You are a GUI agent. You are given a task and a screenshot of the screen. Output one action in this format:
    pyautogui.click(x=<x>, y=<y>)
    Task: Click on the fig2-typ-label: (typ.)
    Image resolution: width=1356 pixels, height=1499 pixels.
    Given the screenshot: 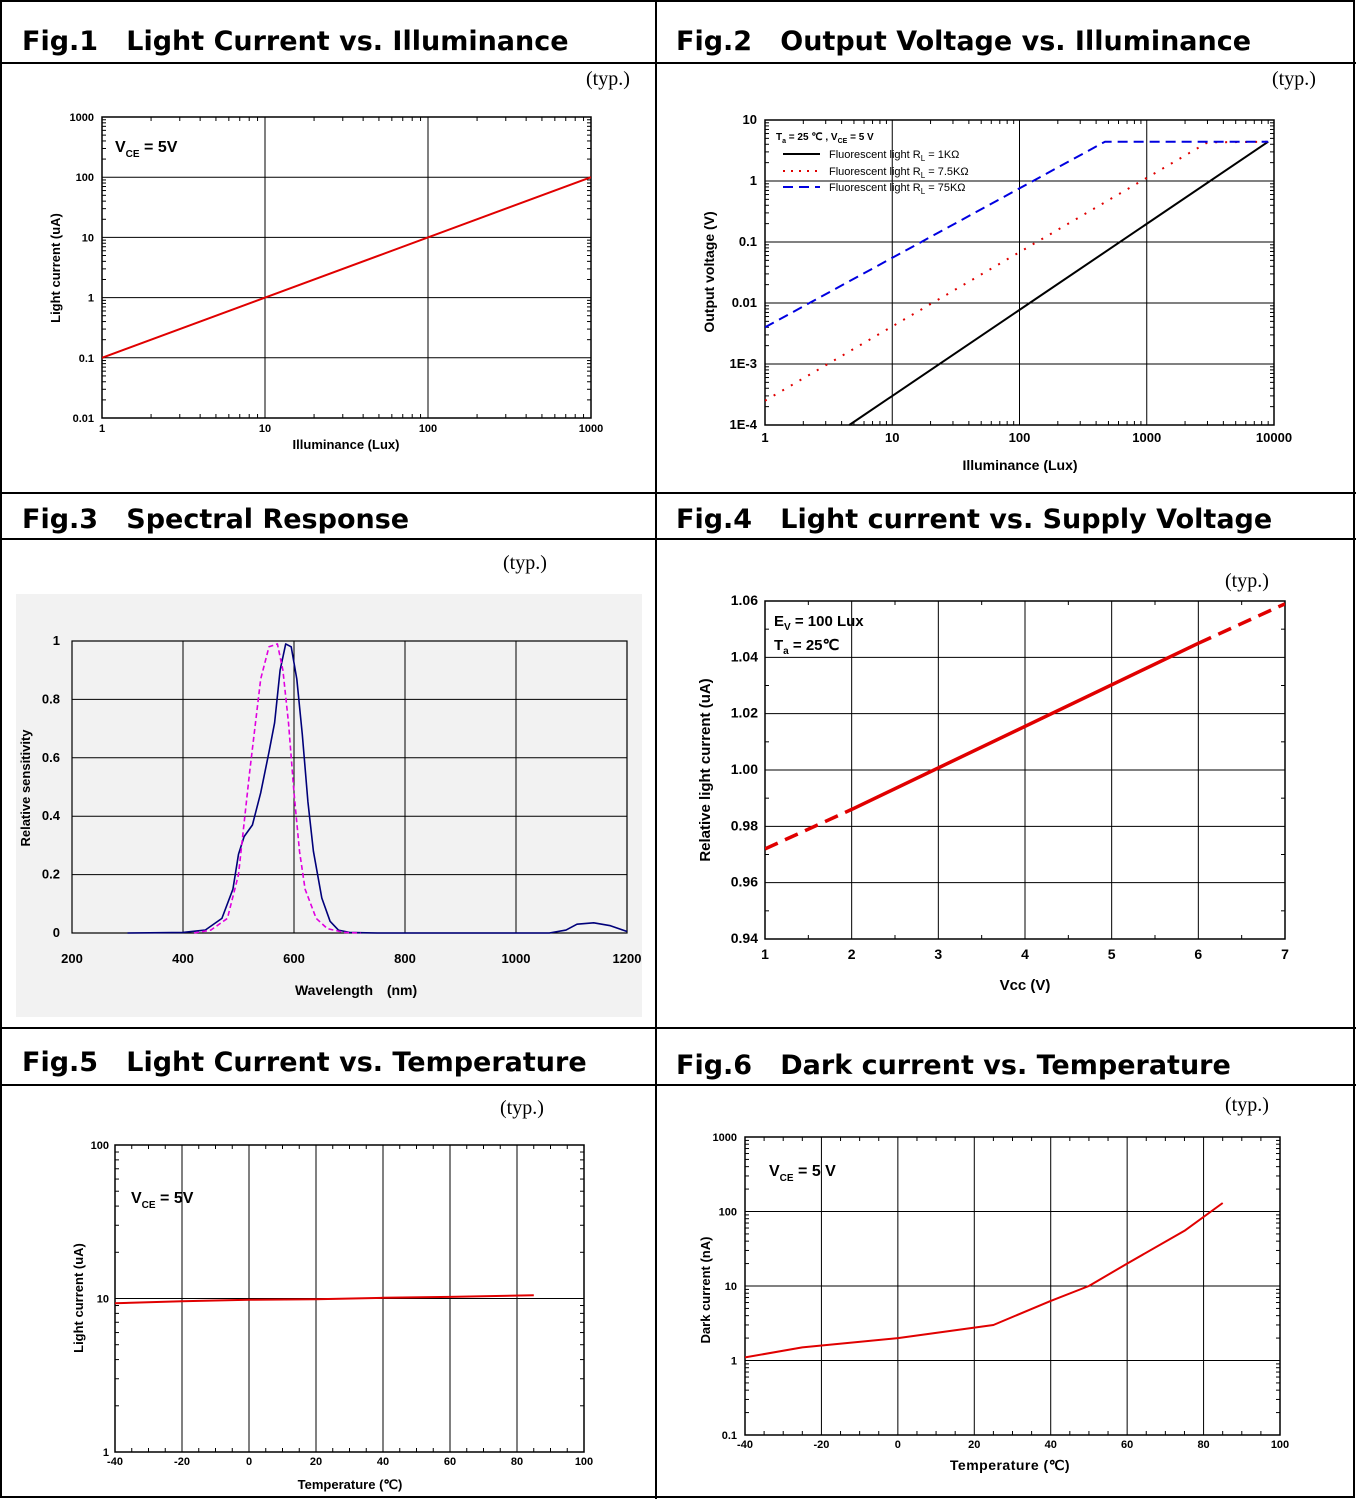 What is the action you would take?
    pyautogui.click(x=1294, y=79)
    